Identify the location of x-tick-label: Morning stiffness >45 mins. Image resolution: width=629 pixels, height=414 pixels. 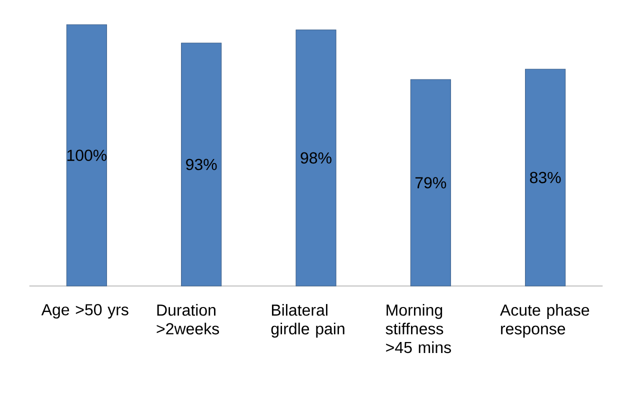
(418, 329).